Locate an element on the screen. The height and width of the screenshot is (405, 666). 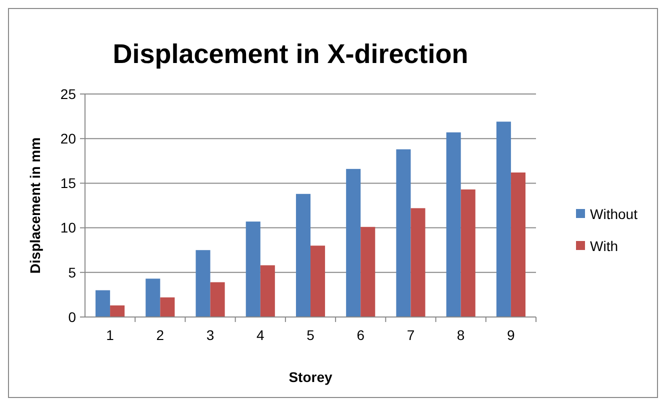
y-tick-label: 0 is located at coordinates (72, 316).